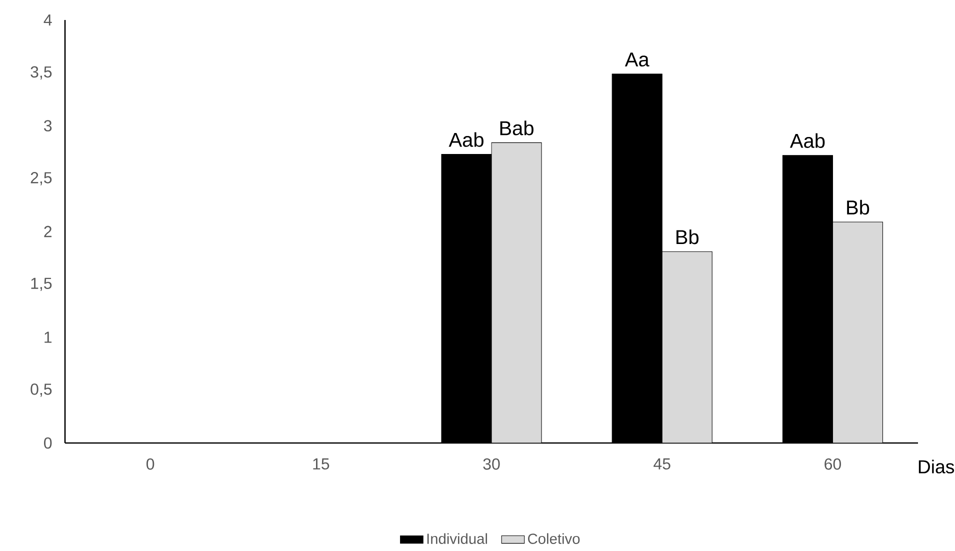  I want to click on y-tick-label: 2,5, so click(41, 179).